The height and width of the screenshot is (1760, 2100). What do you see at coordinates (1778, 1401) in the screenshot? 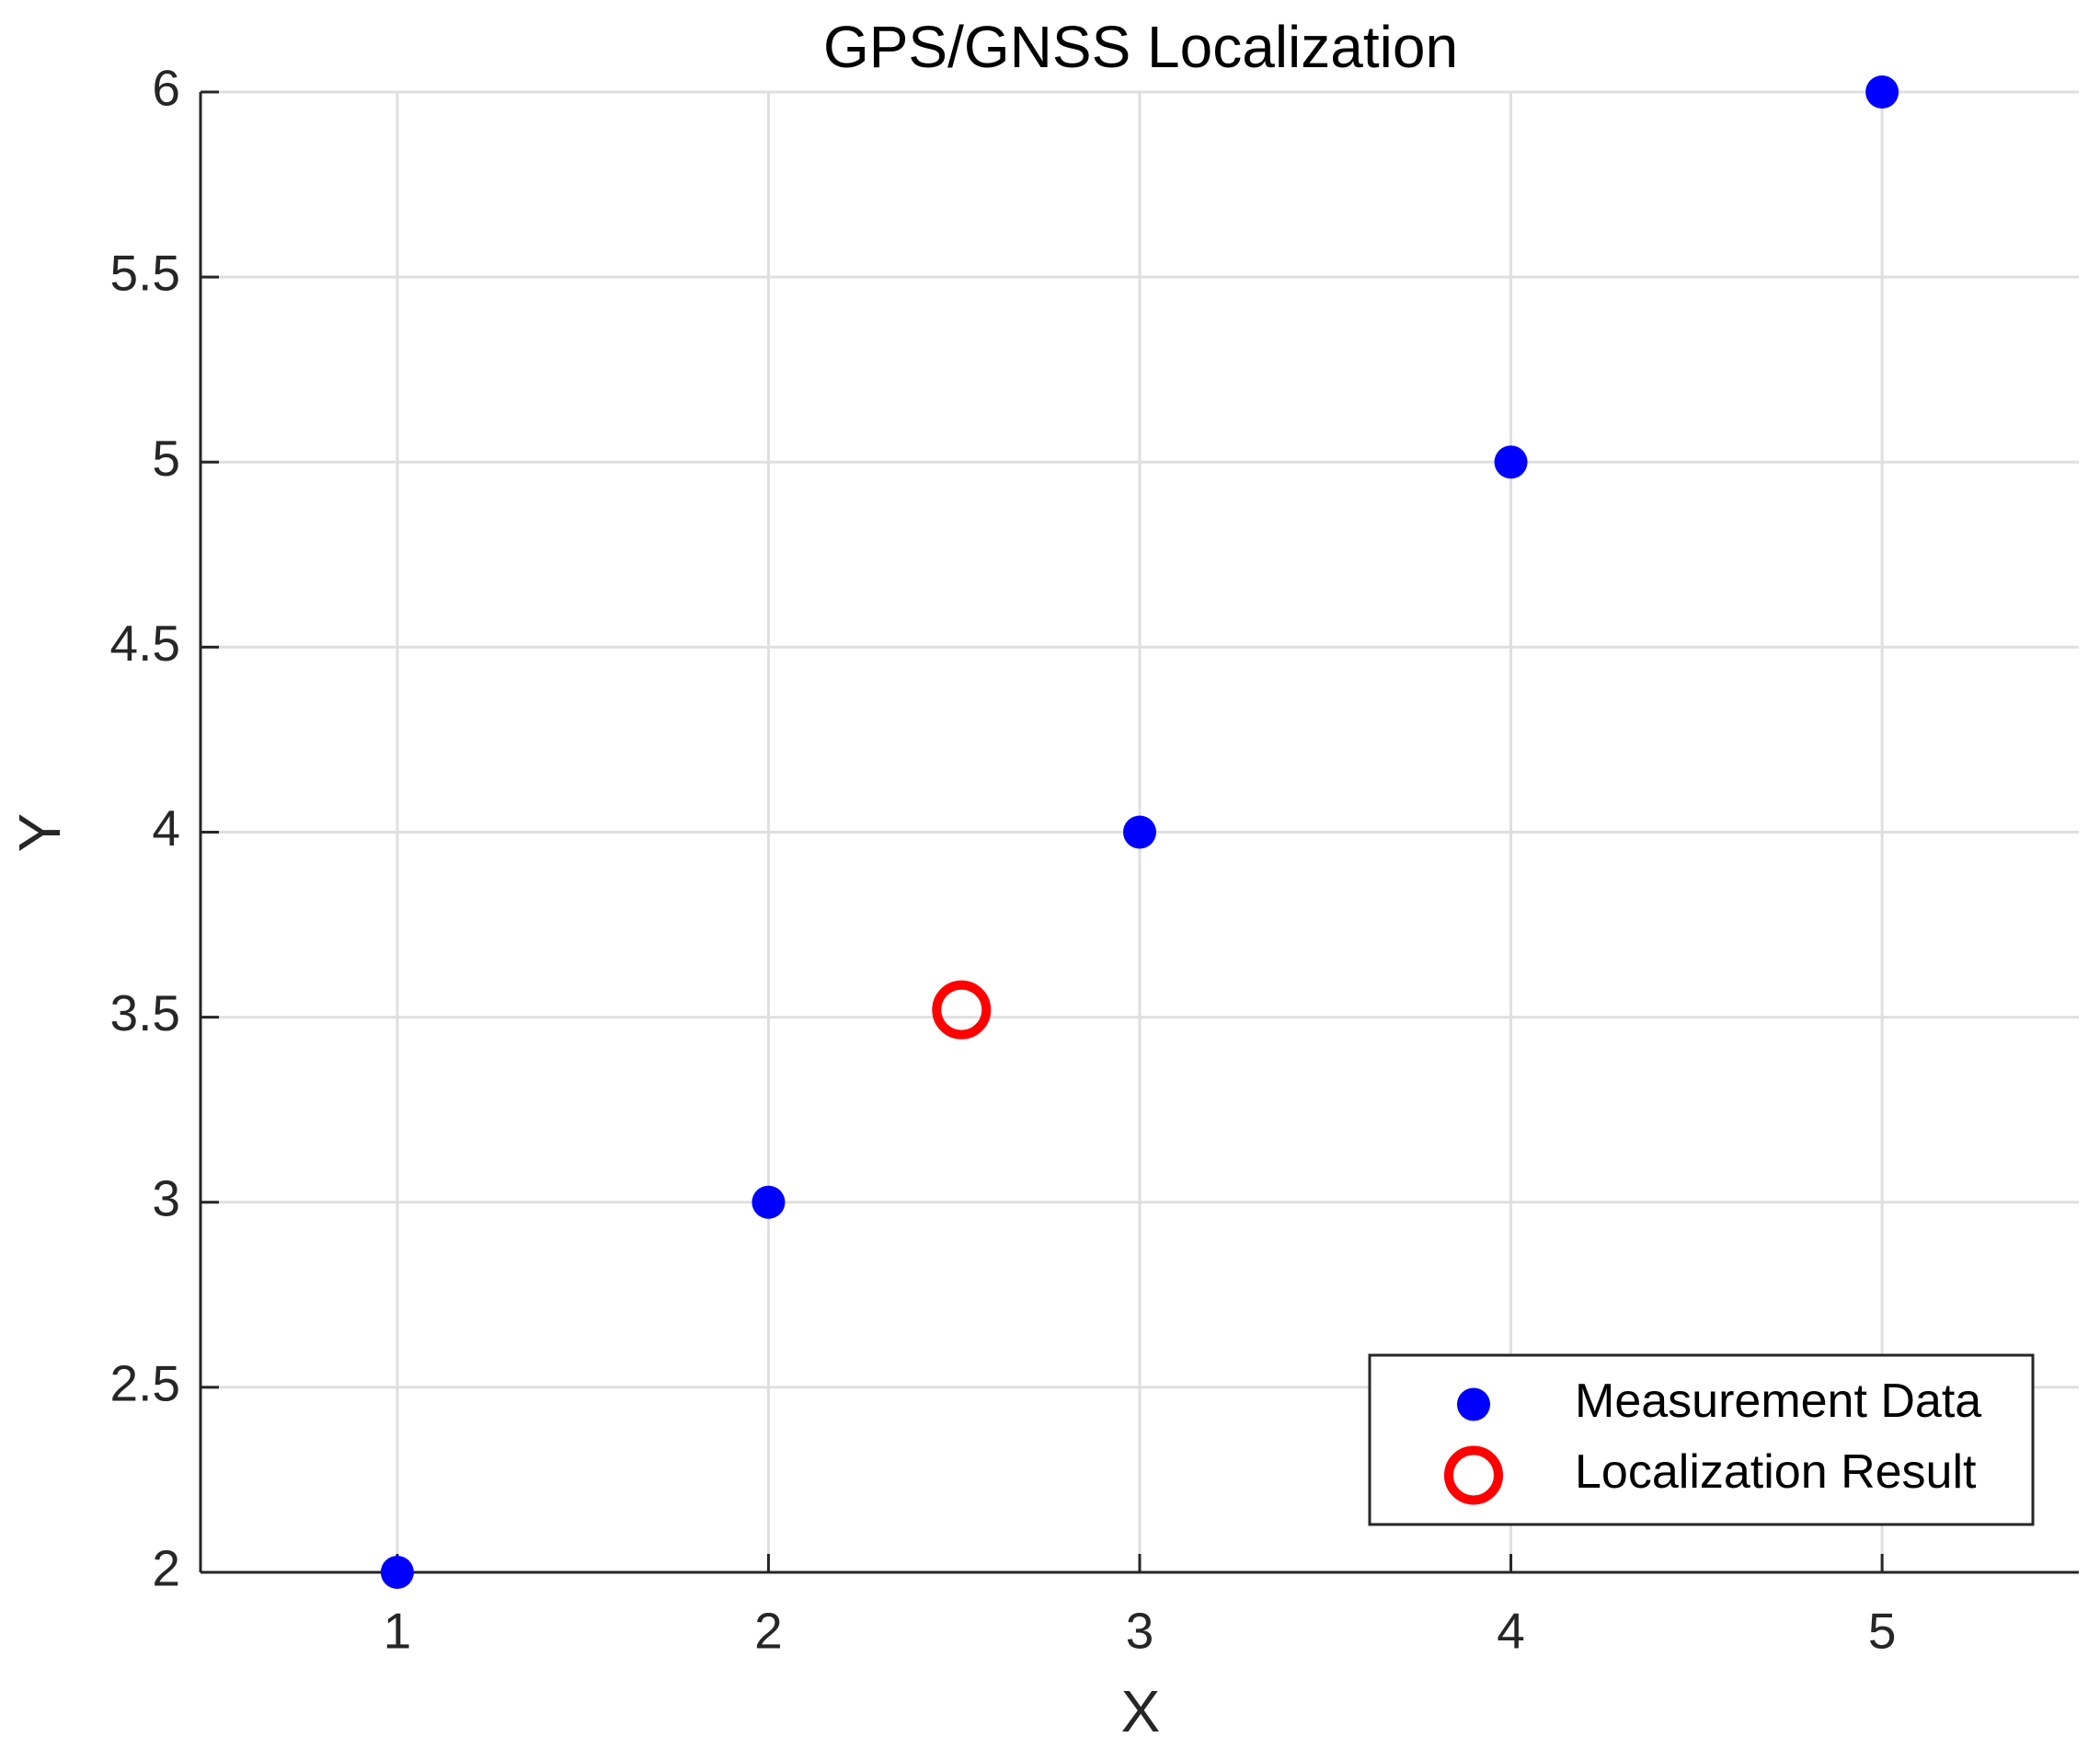
I see `legend-label: Measurement Data` at bounding box center [1778, 1401].